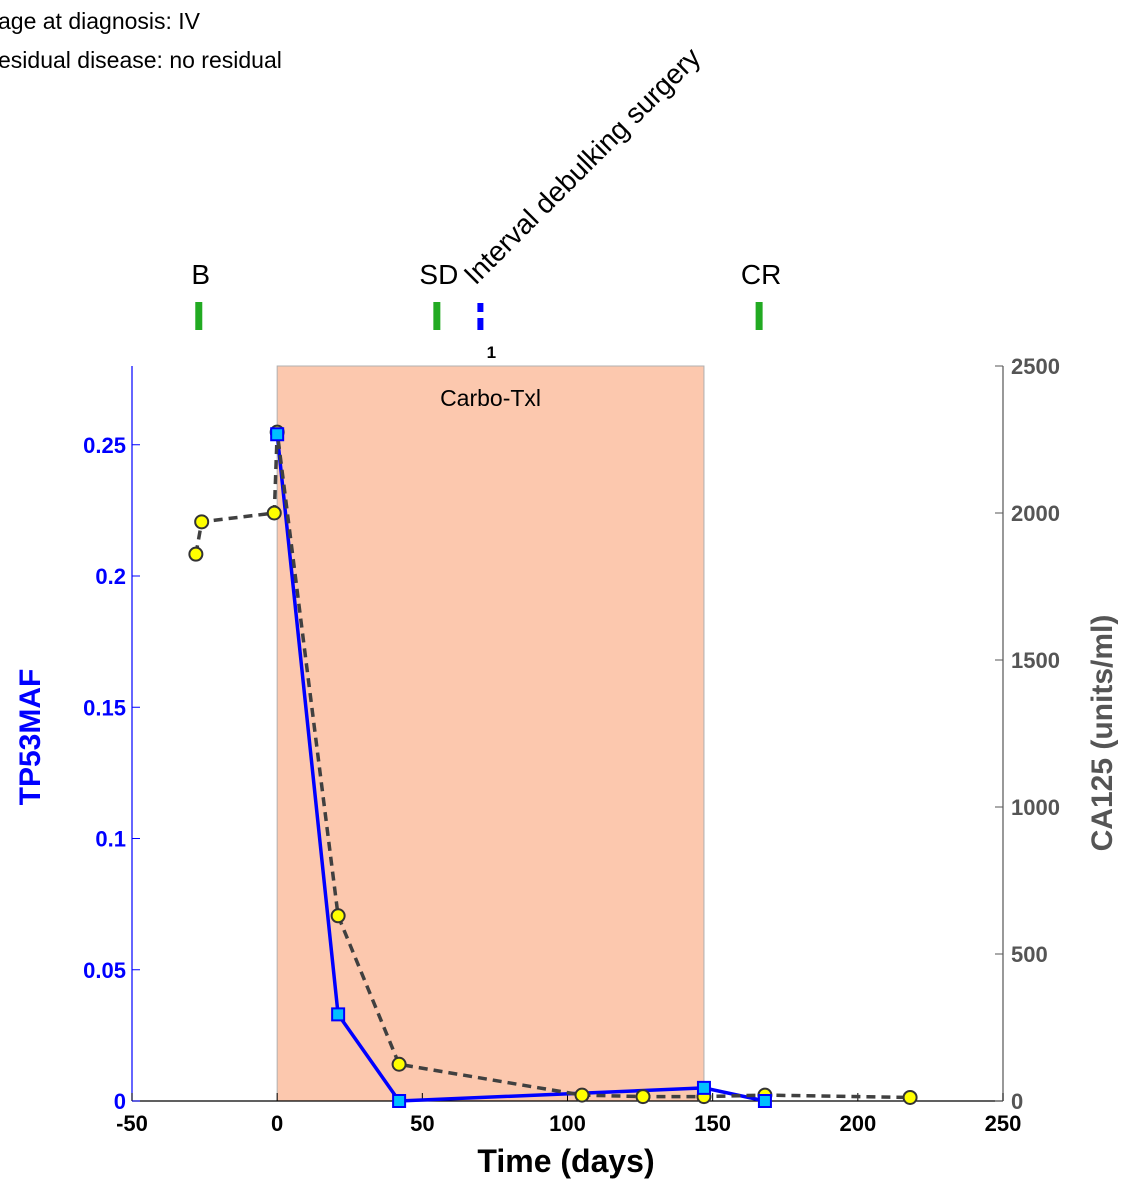  I want to click on y-left-tick-label: 0.2, so click(110, 576).